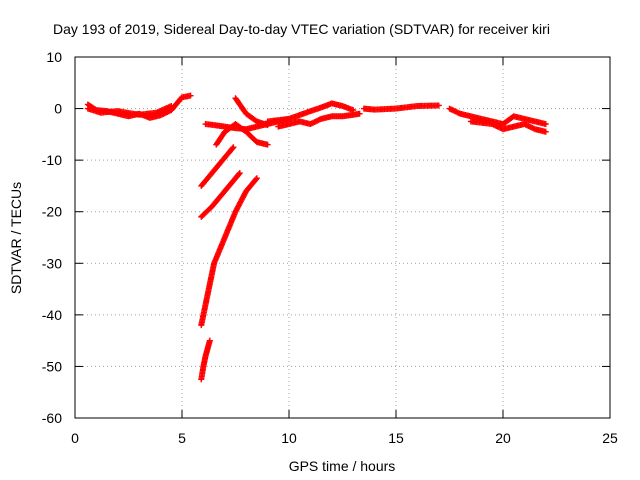  Describe the element at coordinates (503, 438) in the screenshot. I see `x-tick-label: 20` at that location.